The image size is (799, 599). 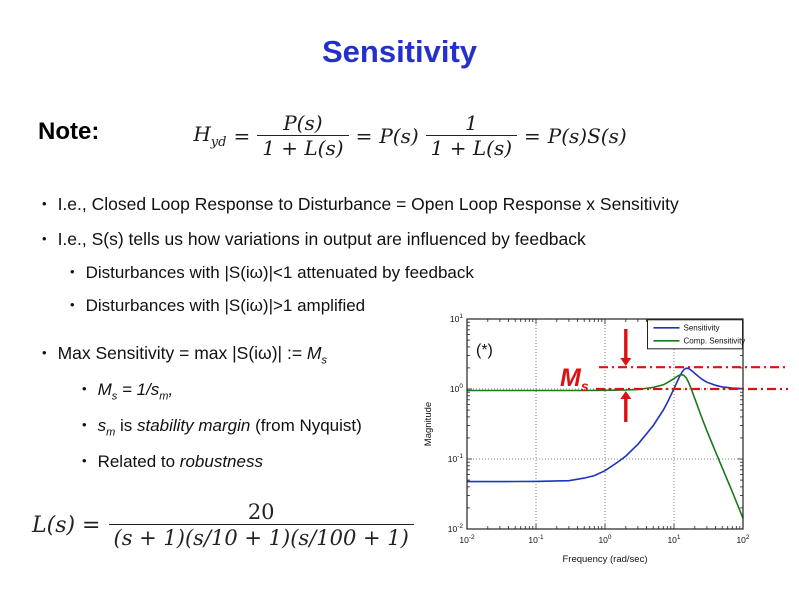 What do you see at coordinates (456, 458) in the screenshot?
I see `y-tick-label: 10⁻¹` at bounding box center [456, 458].